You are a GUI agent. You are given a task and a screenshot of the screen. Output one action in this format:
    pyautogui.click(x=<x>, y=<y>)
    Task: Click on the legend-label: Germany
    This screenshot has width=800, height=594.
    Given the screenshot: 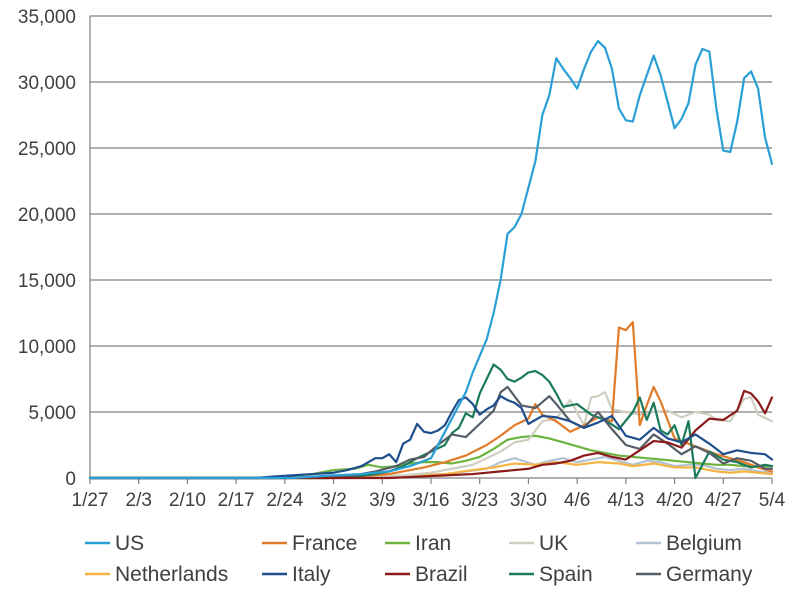 What is the action you would take?
    pyautogui.click(x=709, y=574)
    